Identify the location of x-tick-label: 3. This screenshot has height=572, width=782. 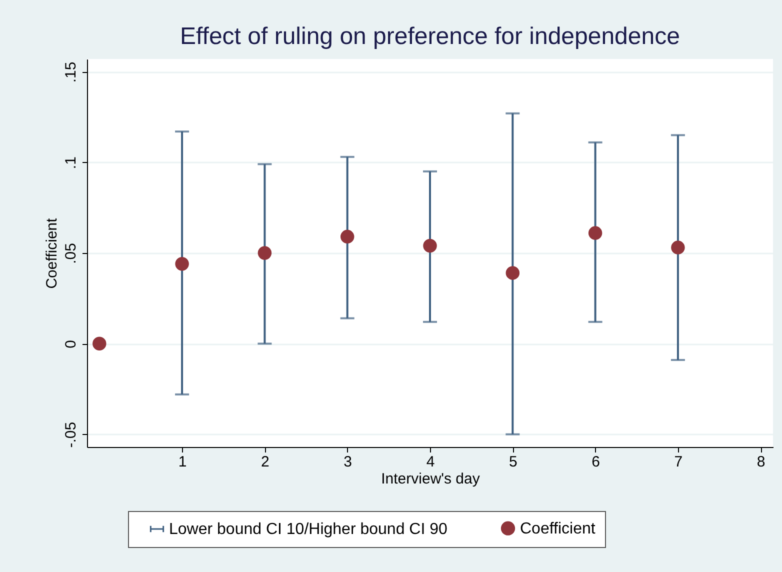
(348, 462).